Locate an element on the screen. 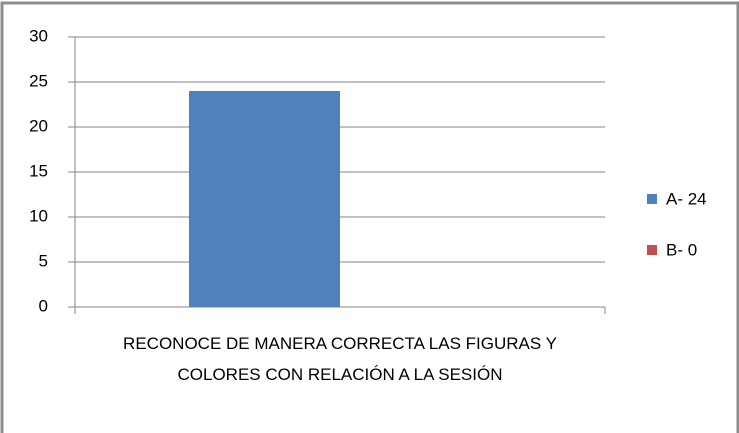  y-tick-label: 10 is located at coordinates (38, 215).